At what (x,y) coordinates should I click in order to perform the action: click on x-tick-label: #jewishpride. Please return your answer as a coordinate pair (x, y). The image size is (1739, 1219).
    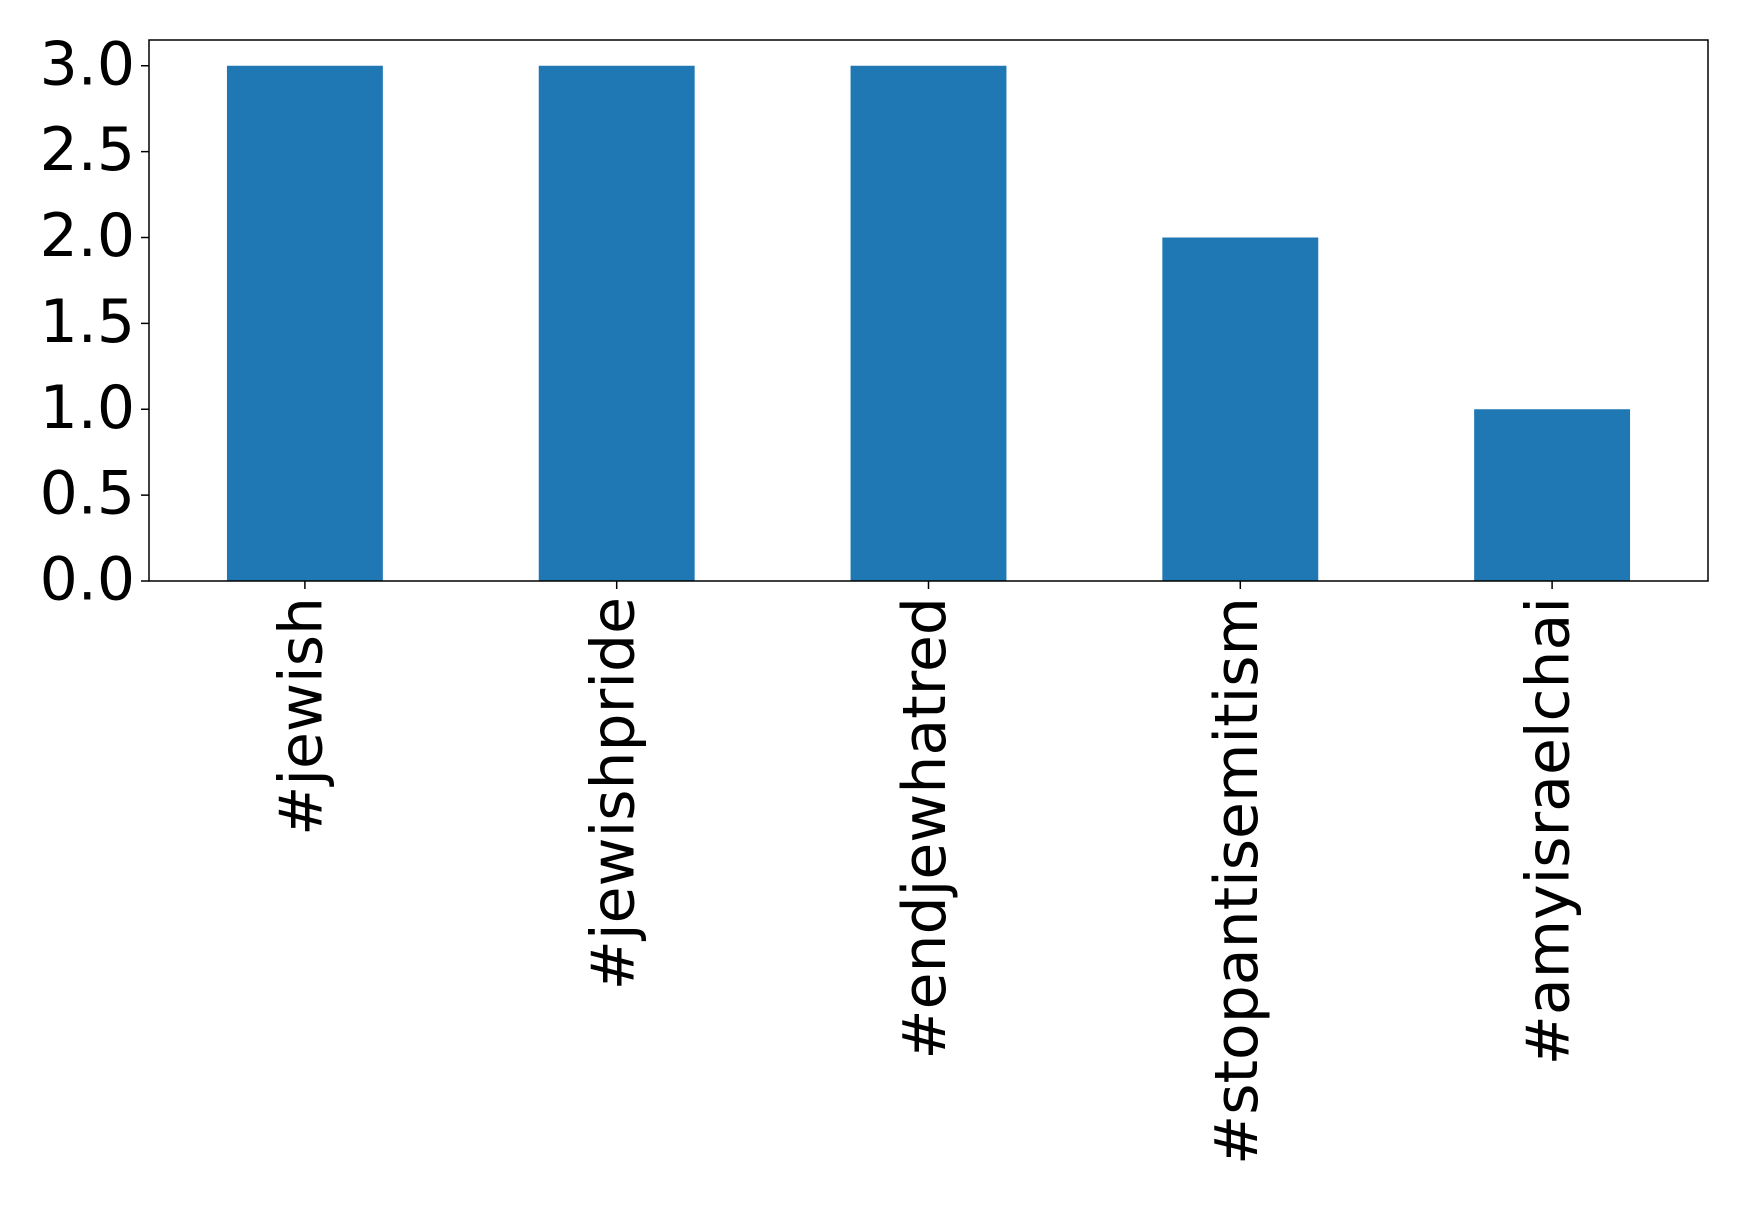
    Looking at the image, I should click on (613, 793).